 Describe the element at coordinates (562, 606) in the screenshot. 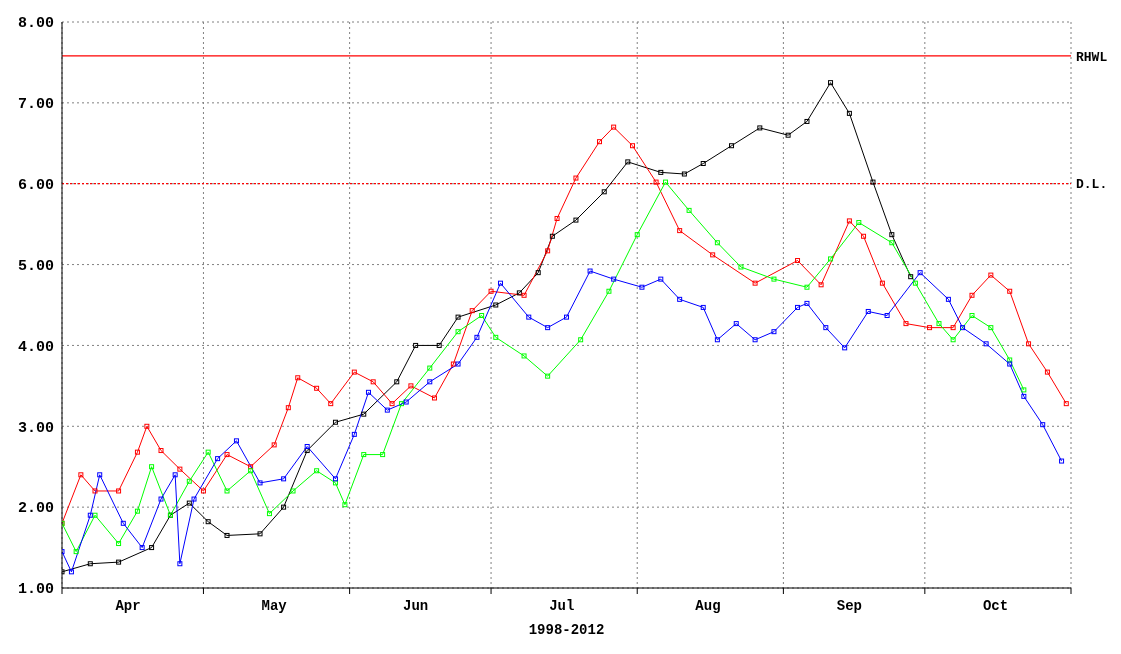

I see `x-tick-label: Jul` at that location.